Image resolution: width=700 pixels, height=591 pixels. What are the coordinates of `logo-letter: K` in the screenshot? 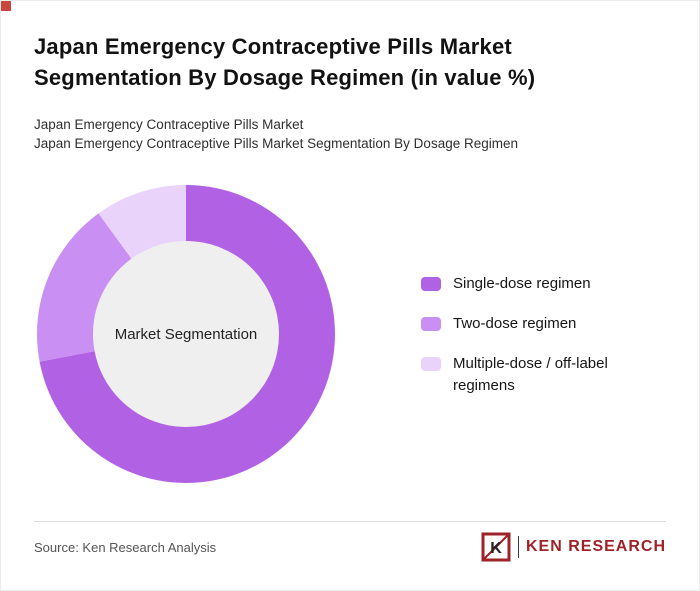 It's located at (496, 548).